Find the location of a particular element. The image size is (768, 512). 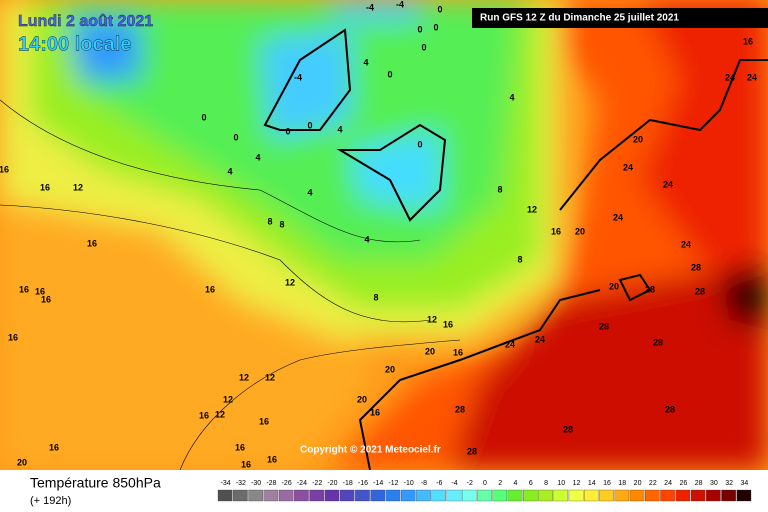

scale-tick-label: 32 is located at coordinates (729, 483).